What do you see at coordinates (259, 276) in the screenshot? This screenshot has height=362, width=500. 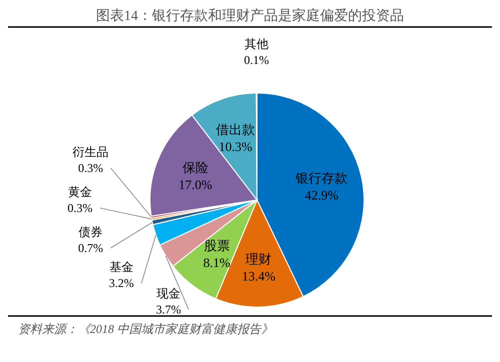 I see `data-label: 13.4%` at bounding box center [259, 276].